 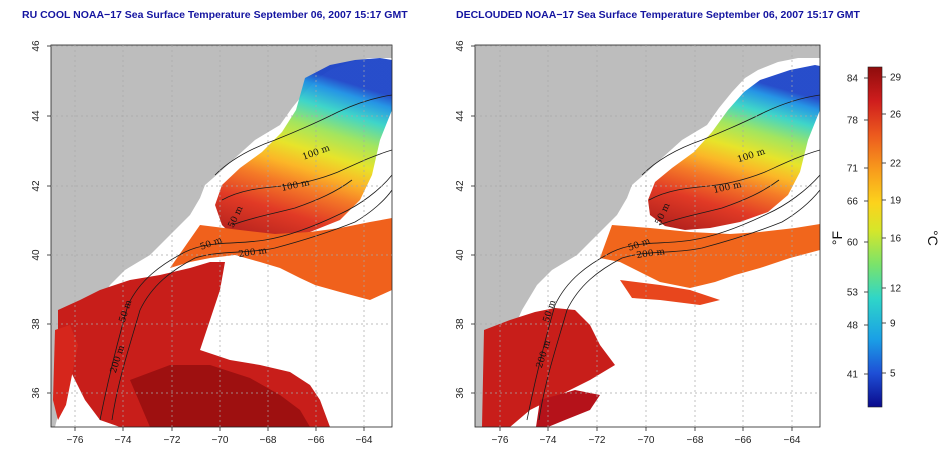 What do you see at coordinates (933, 238) in the screenshot?
I see `celsius-unit-label: °C` at bounding box center [933, 238].